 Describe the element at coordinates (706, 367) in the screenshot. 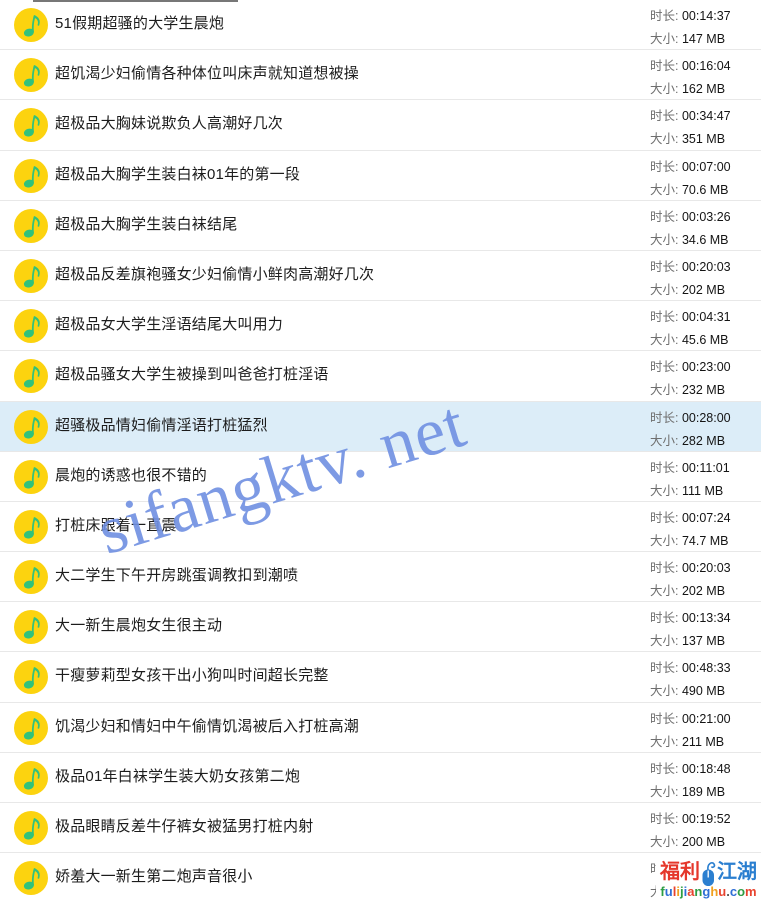

I see `duration-value: 00:23:00` at that location.